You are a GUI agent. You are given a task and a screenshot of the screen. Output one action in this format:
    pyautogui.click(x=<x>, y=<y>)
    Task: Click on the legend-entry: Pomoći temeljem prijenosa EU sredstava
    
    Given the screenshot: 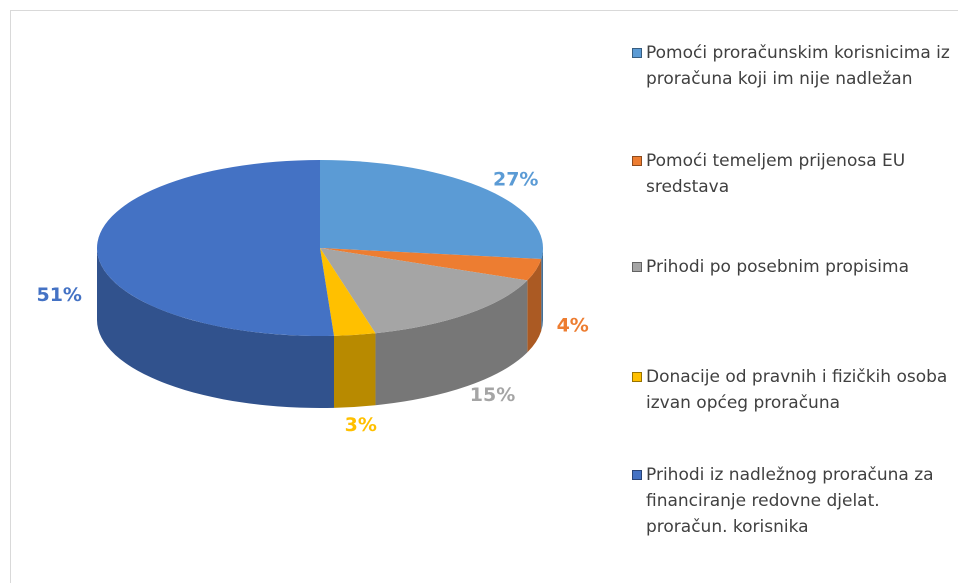 What is the action you would take?
    pyautogui.click(x=792, y=174)
    